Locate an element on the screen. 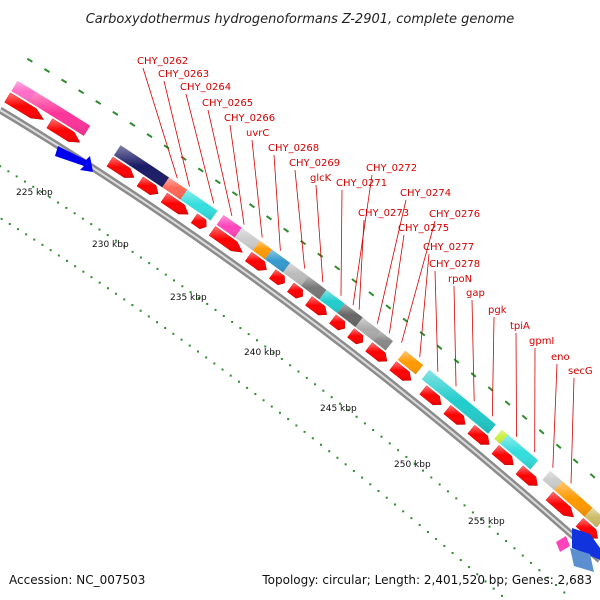 The width and height of the screenshot is (600, 600). scale-label-245: 245 kbp is located at coordinates (338, 409).